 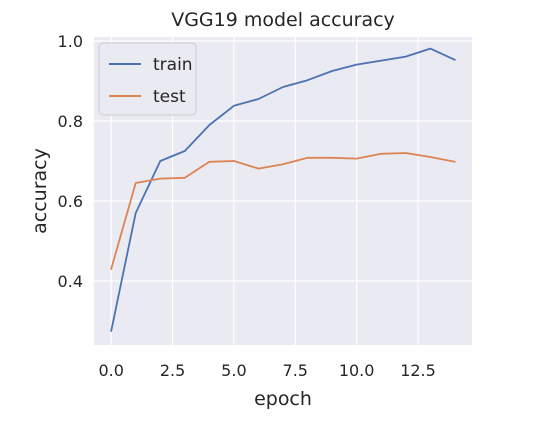 I want to click on x-tick-label: 7.5, so click(x=295, y=370).